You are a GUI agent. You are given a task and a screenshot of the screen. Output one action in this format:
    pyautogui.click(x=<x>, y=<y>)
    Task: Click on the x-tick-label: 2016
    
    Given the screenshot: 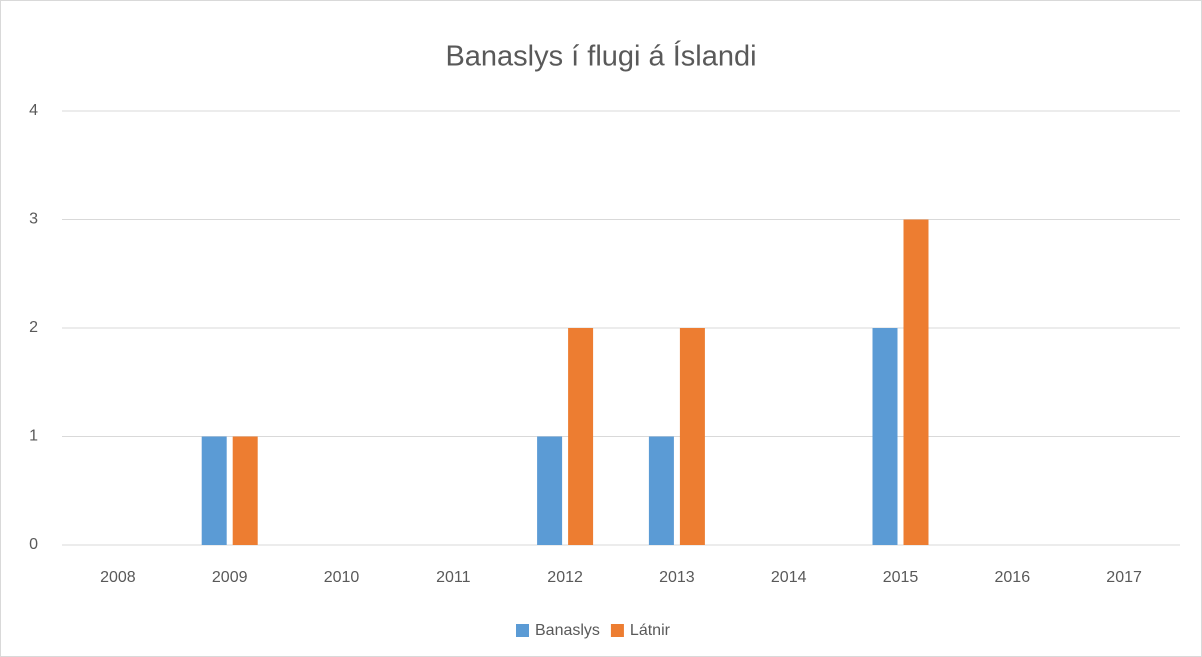 What is the action you would take?
    pyautogui.click(x=1013, y=577)
    